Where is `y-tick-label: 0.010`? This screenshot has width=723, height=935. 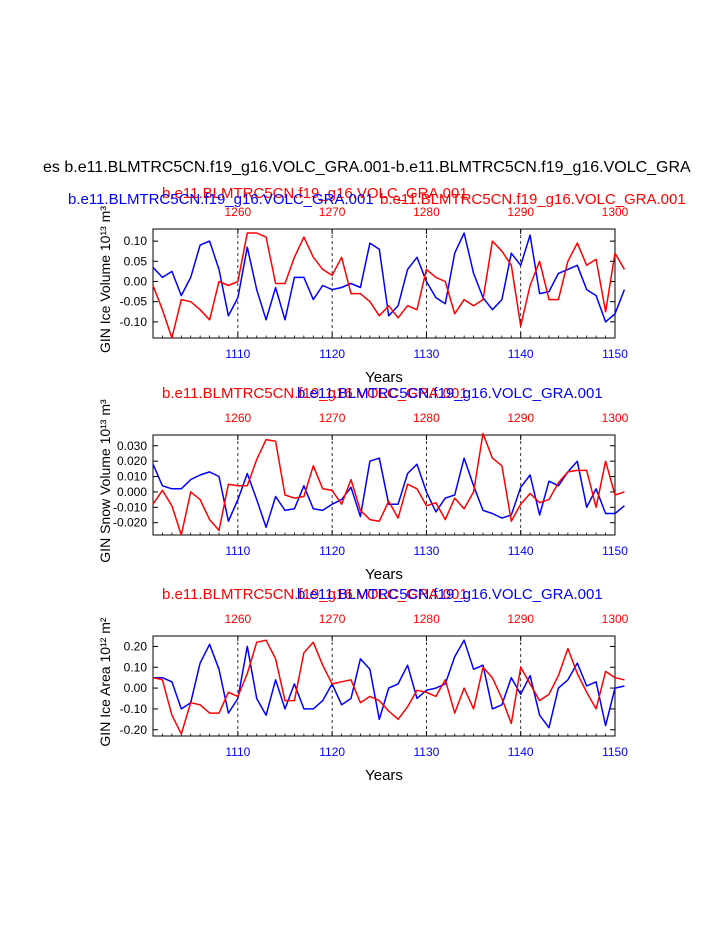
y-tick-label: 0.010 is located at coordinates (132, 477).